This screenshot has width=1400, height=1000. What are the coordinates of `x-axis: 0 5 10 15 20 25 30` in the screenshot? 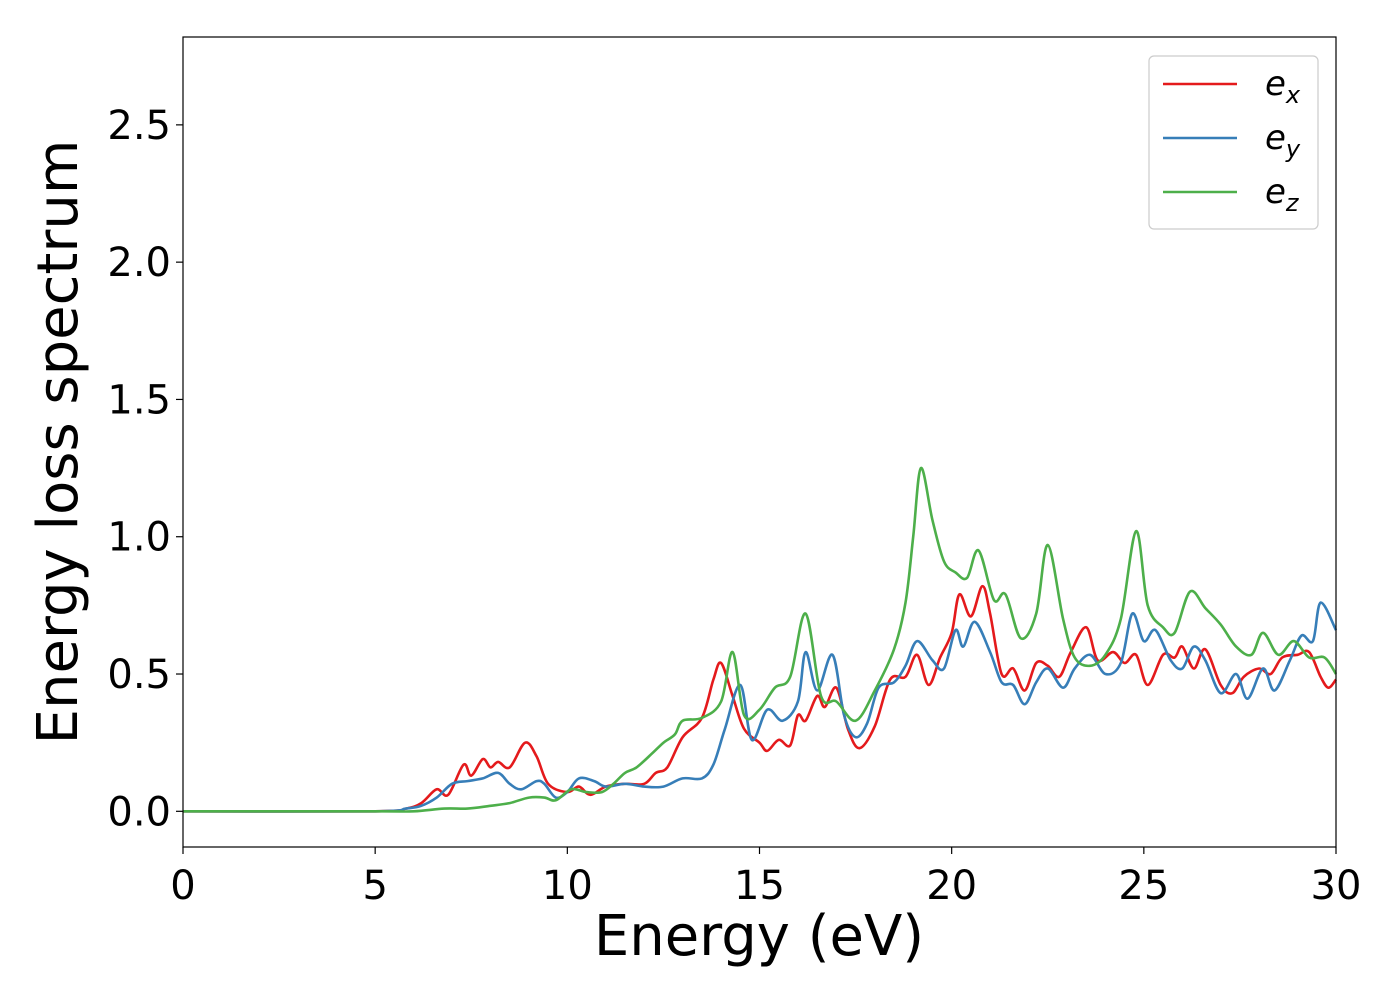 It's located at (765, 878).